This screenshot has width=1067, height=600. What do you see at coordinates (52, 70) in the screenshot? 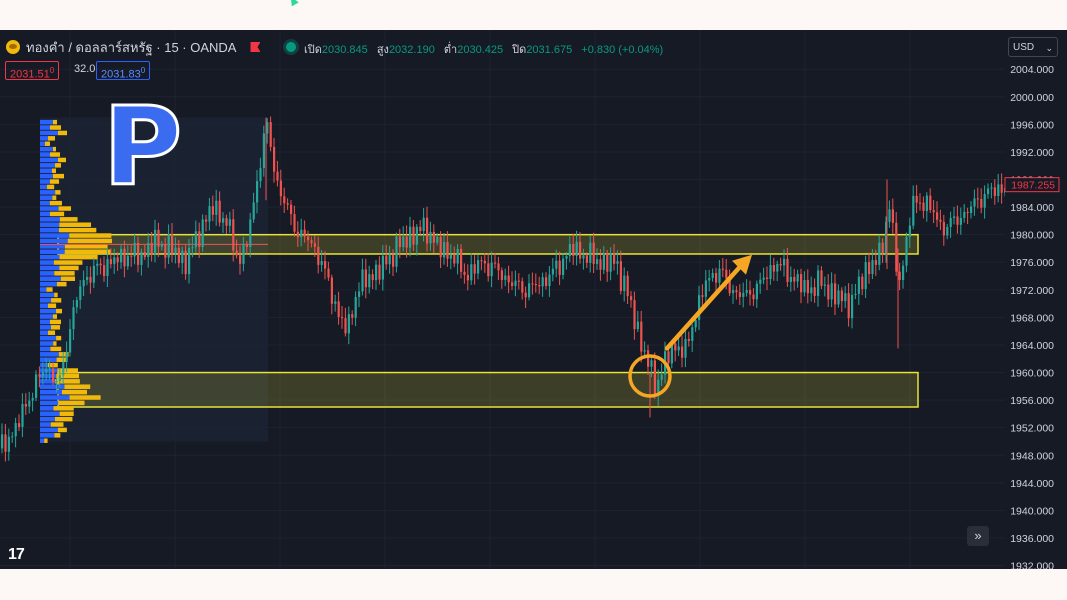
I see `bid-sup: 0` at bounding box center [52, 70].